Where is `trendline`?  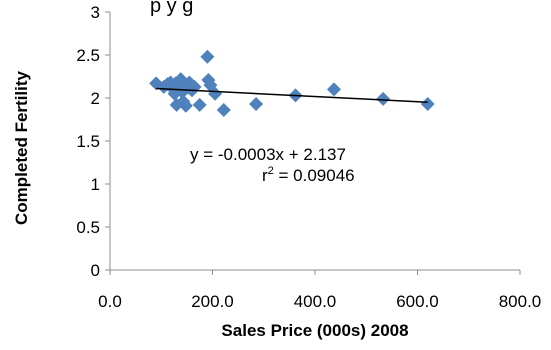
trendline is located at coordinates (292, 95).